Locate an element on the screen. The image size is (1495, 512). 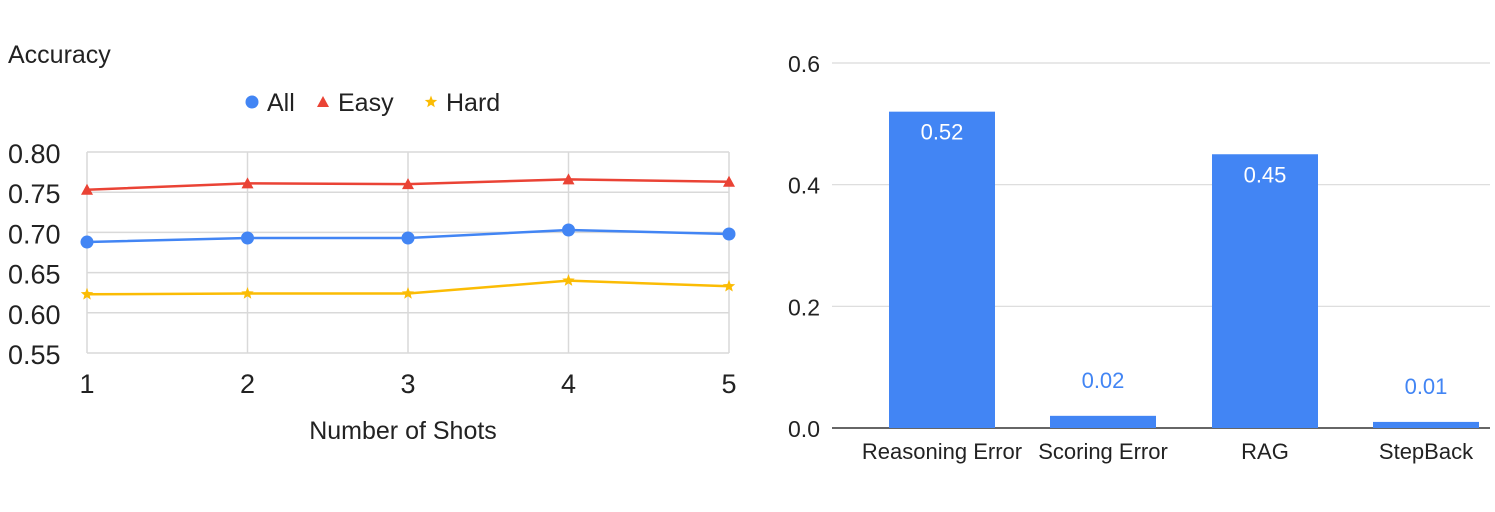
x-tick-label: StepBack is located at coordinates (1426, 451).